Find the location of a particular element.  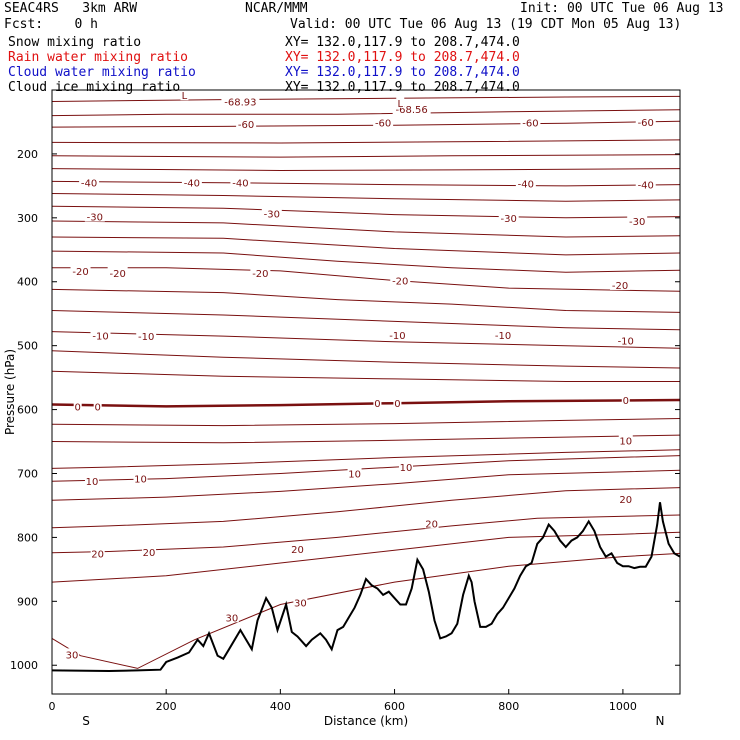

contour-label-11: -40 is located at coordinates (526, 184).